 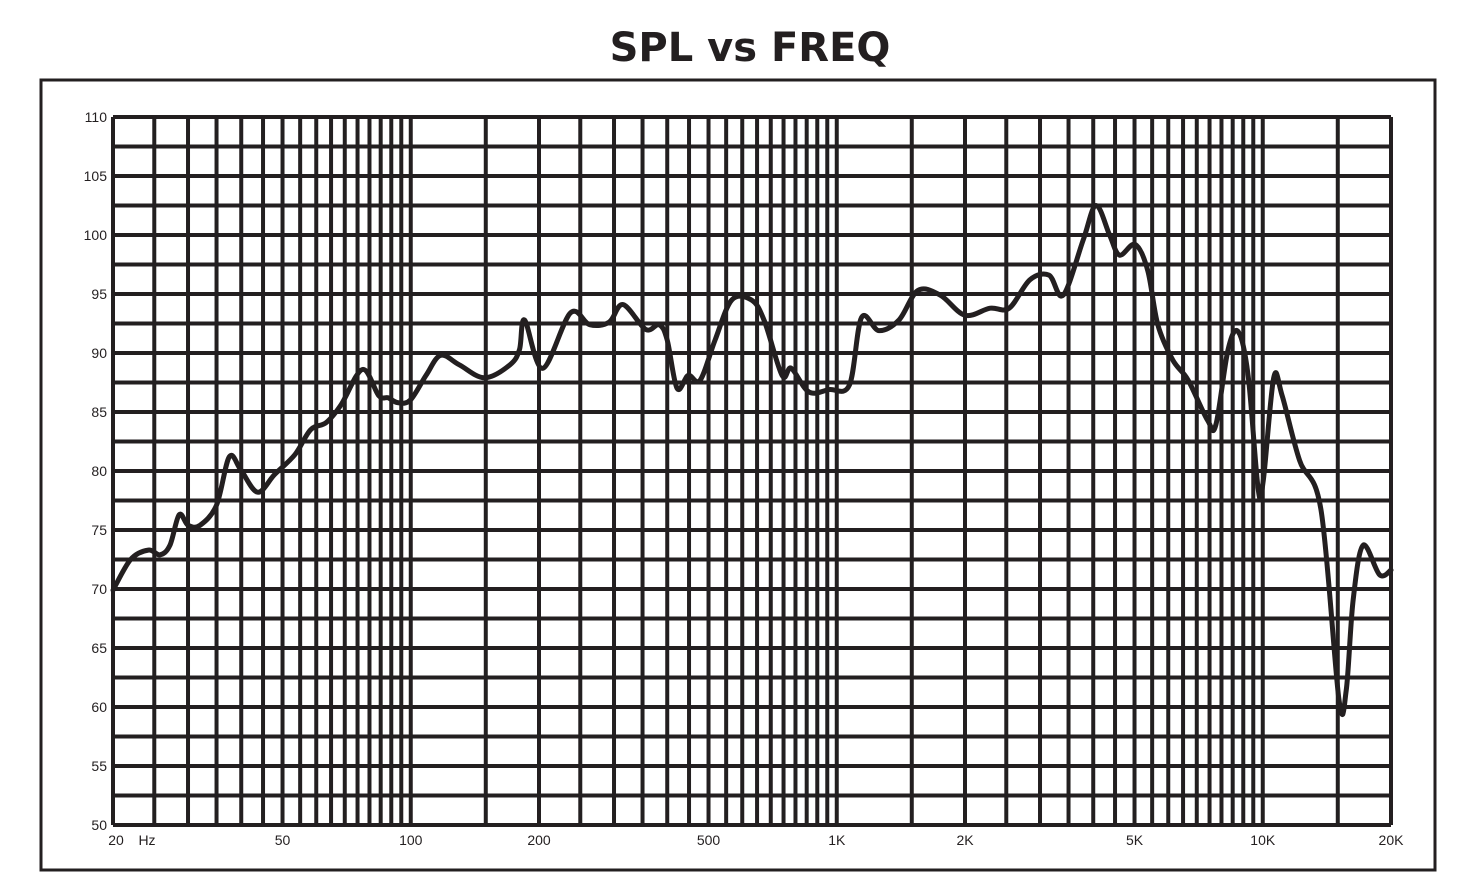 What do you see at coordinates (1263, 840) in the screenshot?
I see `x-tick-label: 10K` at bounding box center [1263, 840].